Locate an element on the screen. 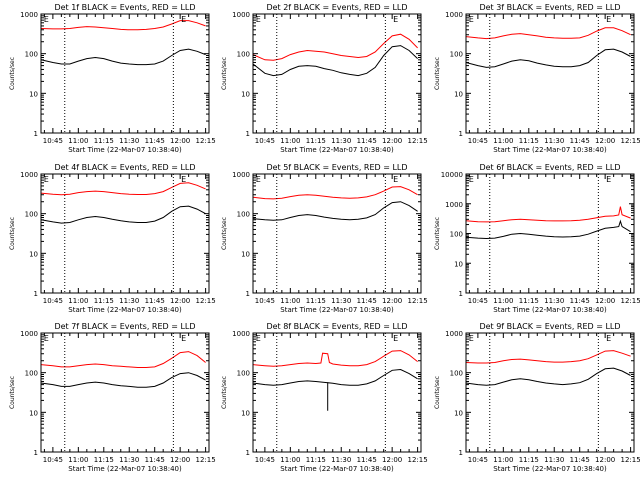 This screenshot has width=640, height=480. panel-title: Det 5f BLACK = Events, RED = LLD is located at coordinates (336, 167).